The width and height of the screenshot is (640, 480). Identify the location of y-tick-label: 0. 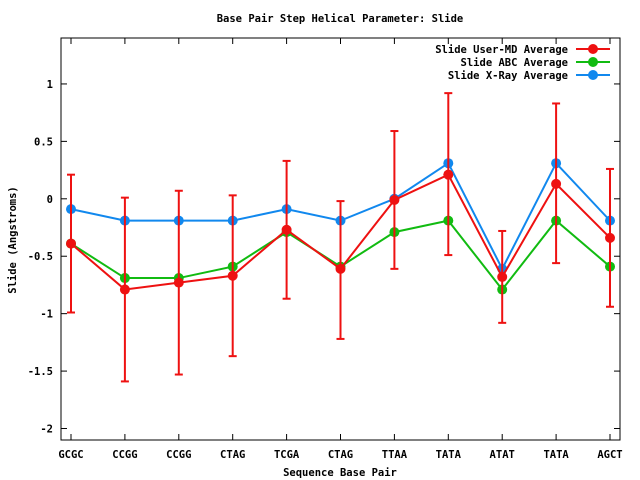
(50, 200).